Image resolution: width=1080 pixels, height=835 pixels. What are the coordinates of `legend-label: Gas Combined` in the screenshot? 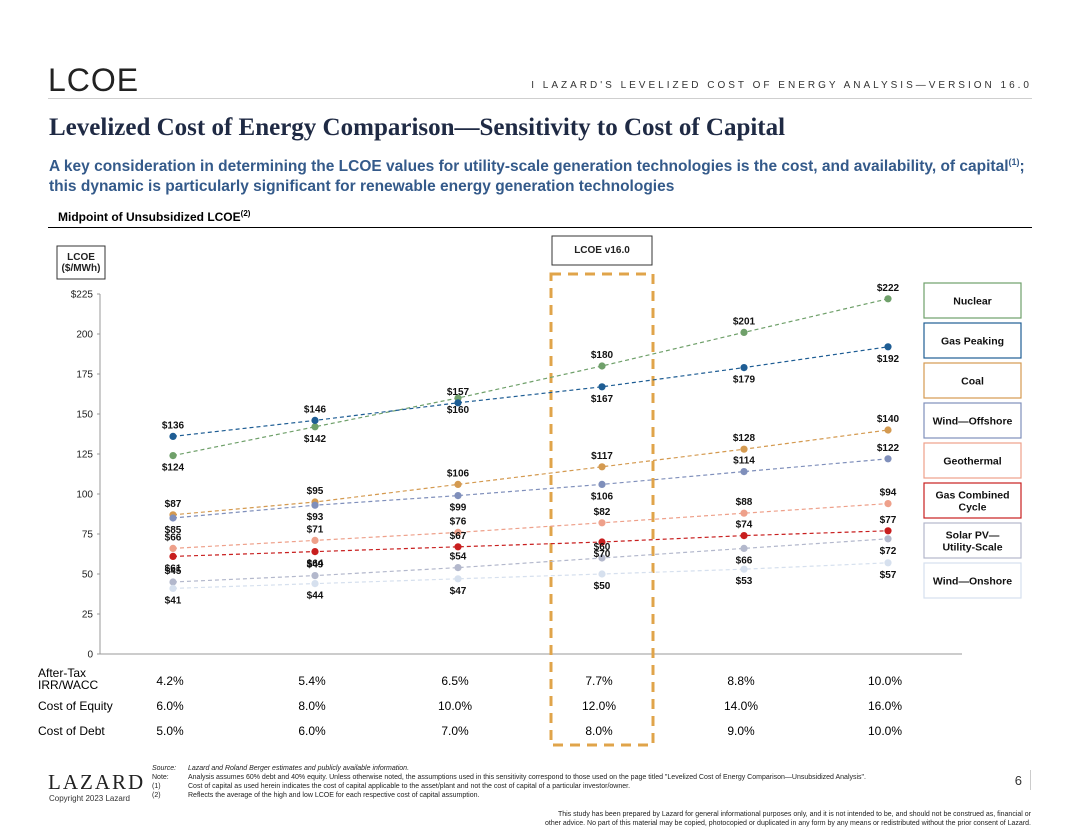 It's located at (972, 496).